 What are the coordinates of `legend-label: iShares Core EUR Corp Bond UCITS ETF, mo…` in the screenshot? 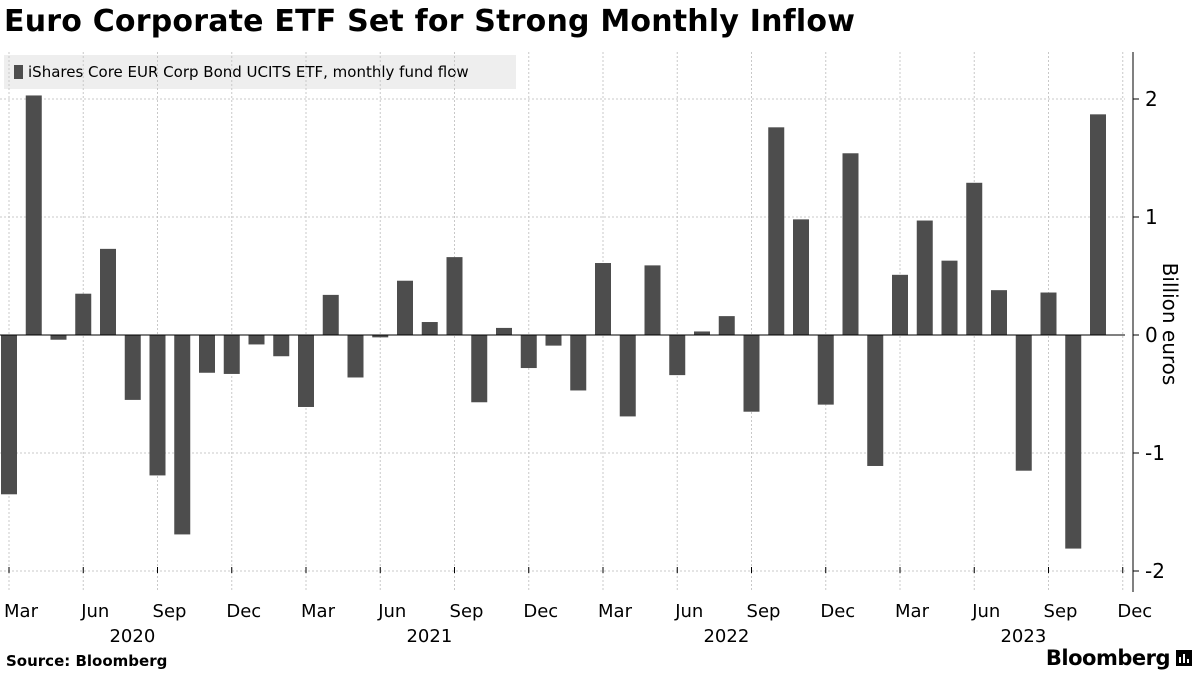 It's located at (248, 72).